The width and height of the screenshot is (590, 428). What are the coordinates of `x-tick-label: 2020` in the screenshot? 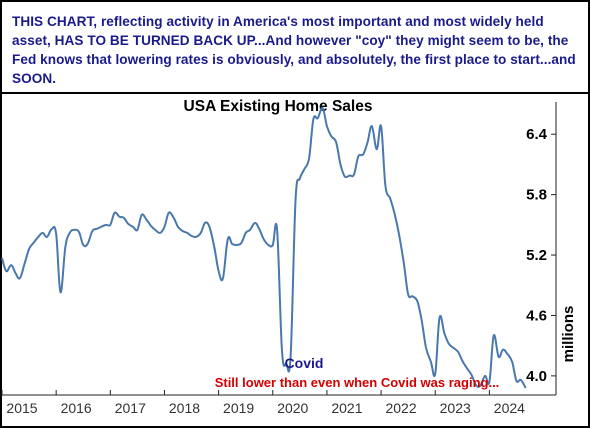 It's located at (292, 408).